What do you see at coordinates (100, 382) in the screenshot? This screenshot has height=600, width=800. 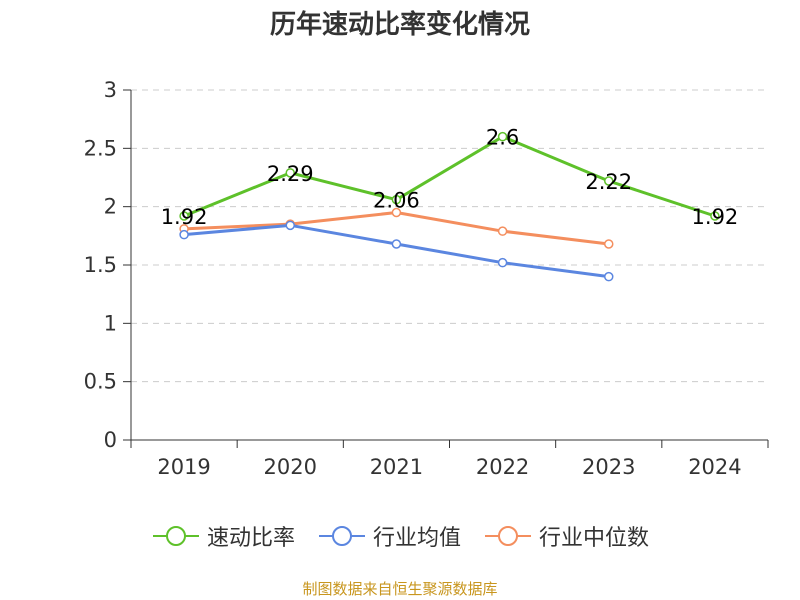 I see `y-tick-label: 0.5` at bounding box center [100, 382].